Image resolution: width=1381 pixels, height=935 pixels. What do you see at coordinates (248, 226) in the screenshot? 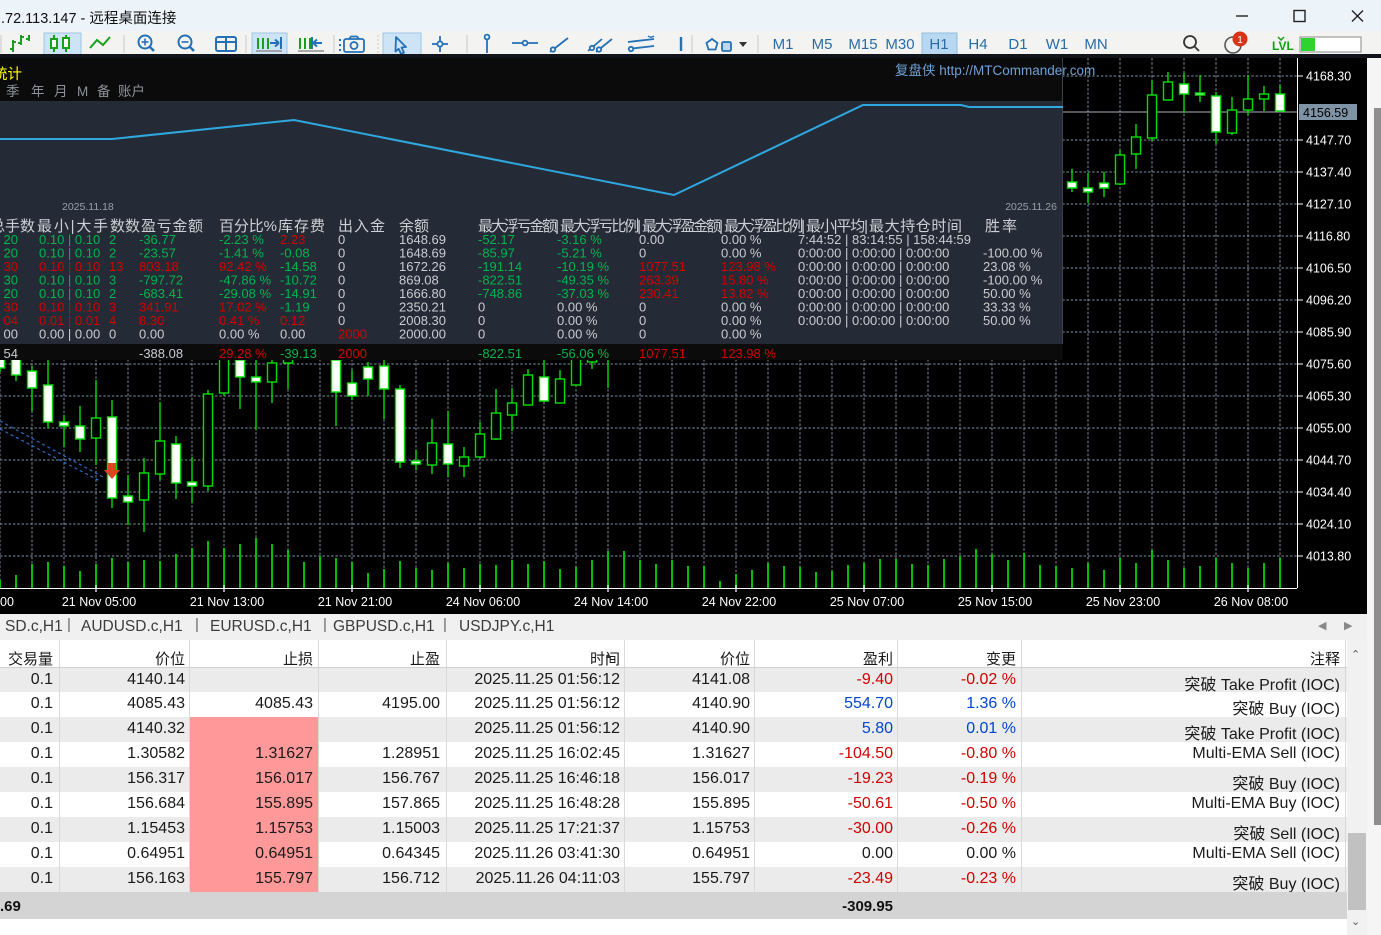
I see `svg-text: 百分比%` at bounding box center [248, 226].